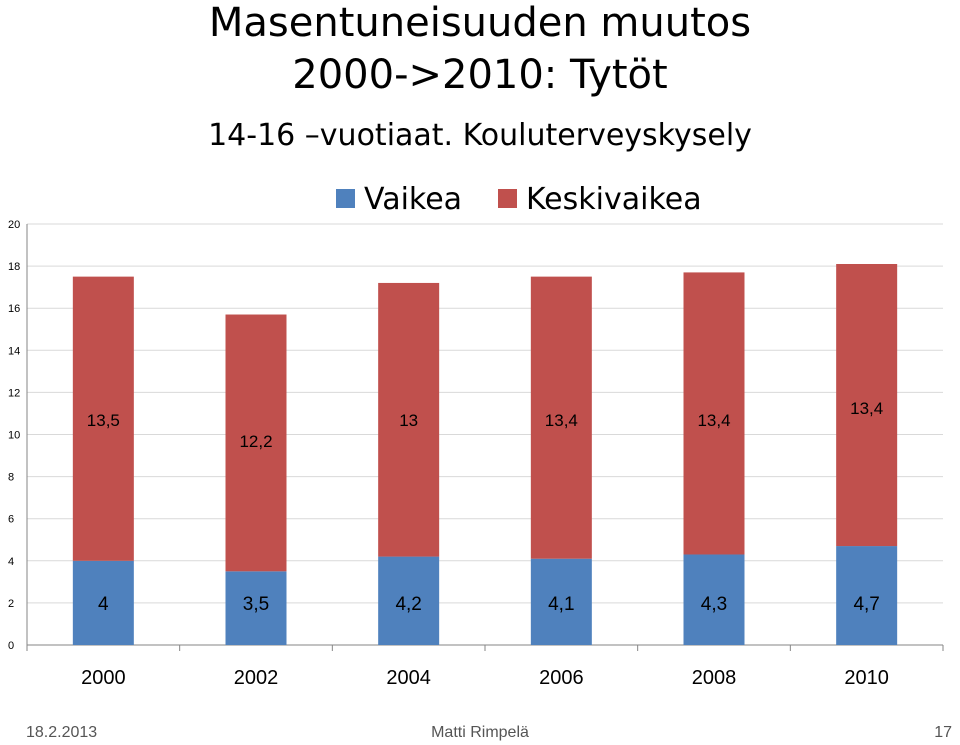 Image resolution: width=960 pixels, height=745 pixels. I want to click on x-tick-label: 2006, so click(561, 678).